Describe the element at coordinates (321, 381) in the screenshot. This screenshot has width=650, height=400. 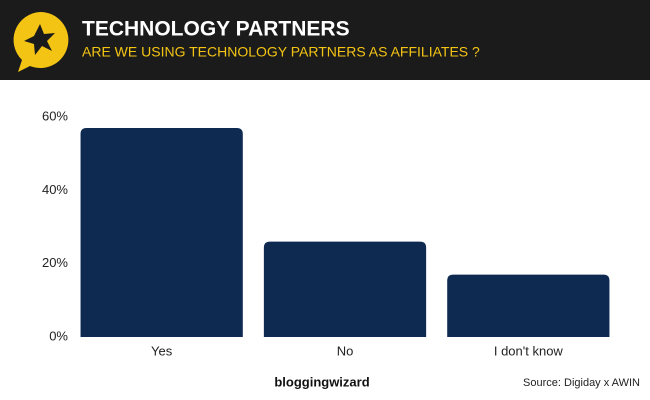
I see `brand: bloggingwizard` at that location.